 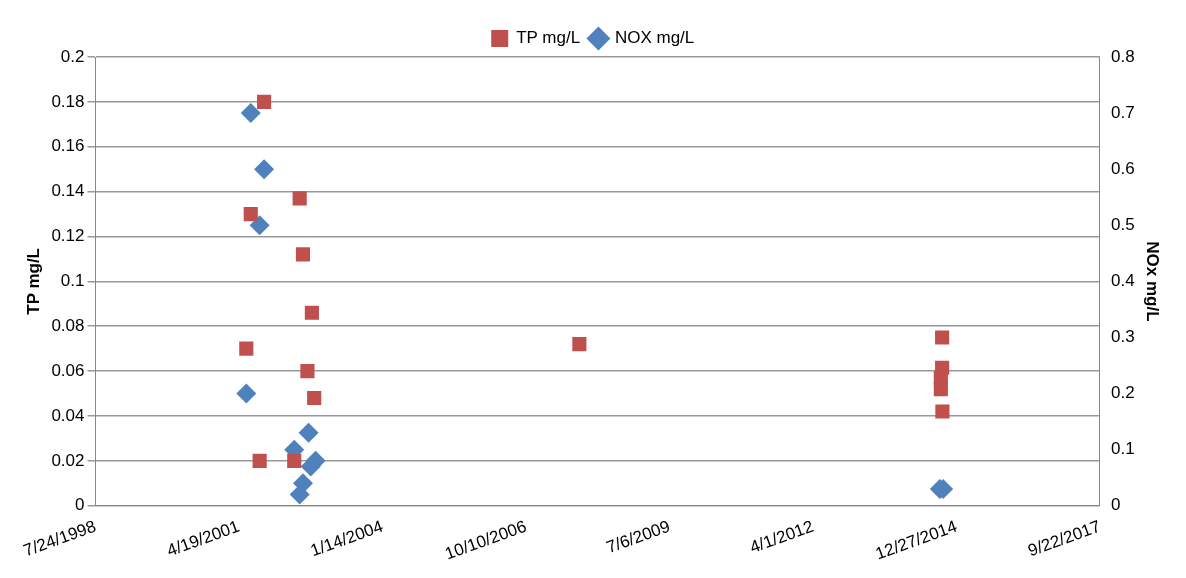 I want to click on y2-tick-label: 0, so click(x=1115, y=505).